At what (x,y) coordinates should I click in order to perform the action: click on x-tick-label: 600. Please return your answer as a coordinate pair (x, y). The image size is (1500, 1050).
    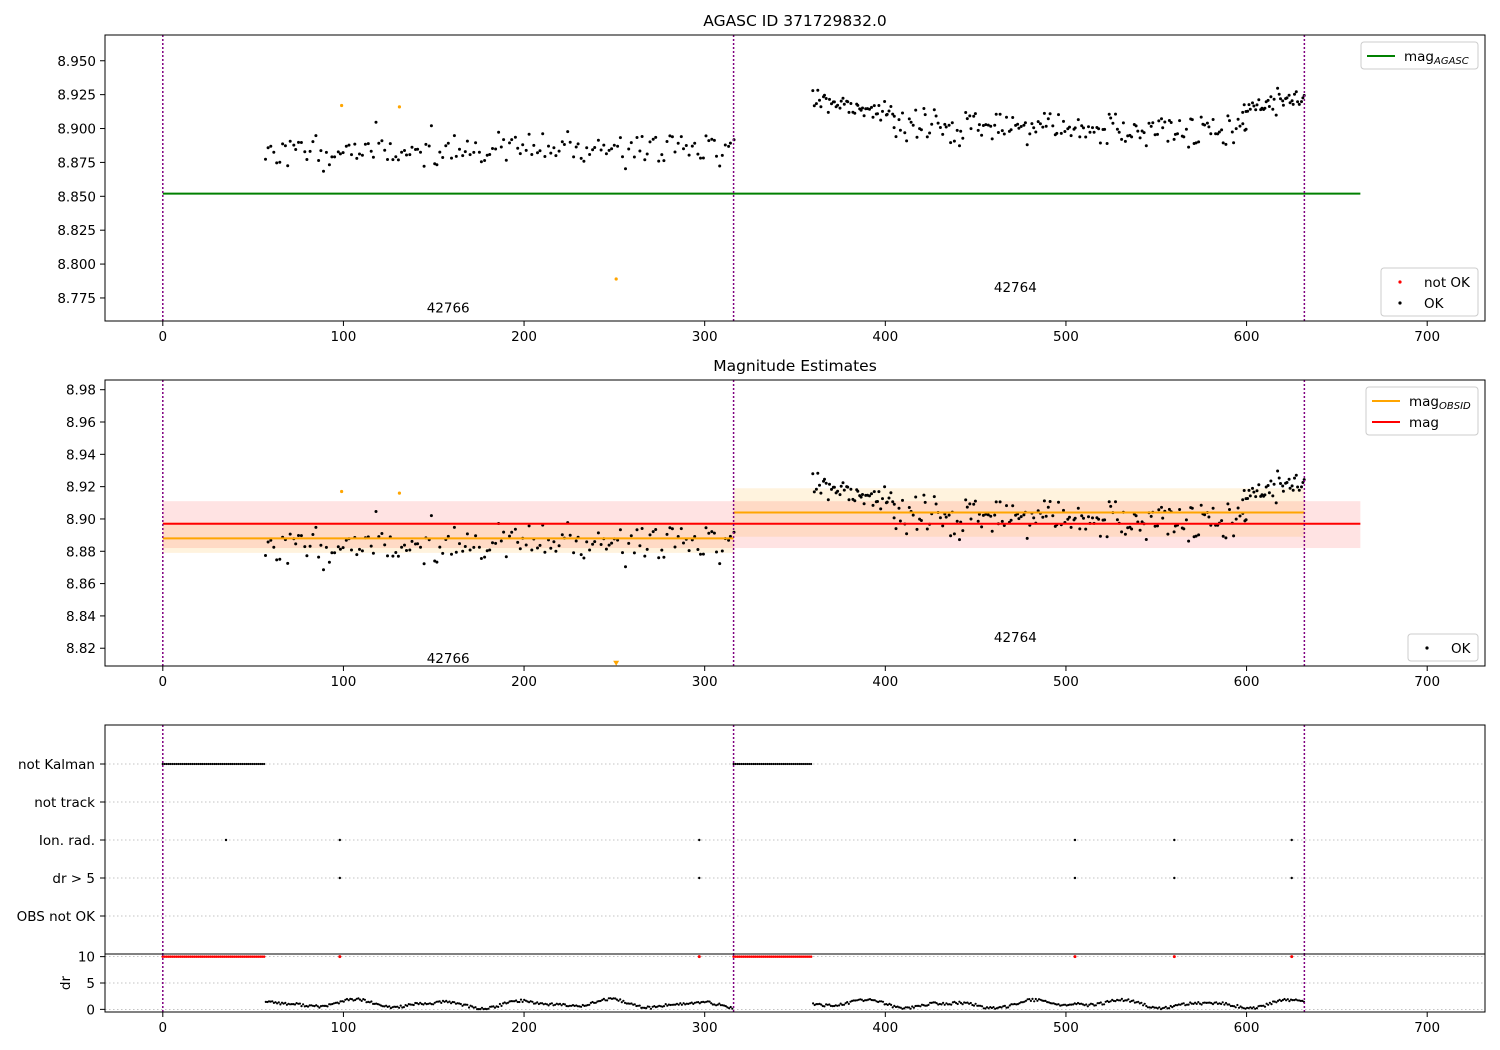
    Looking at the image, I should click on (1247, 682).